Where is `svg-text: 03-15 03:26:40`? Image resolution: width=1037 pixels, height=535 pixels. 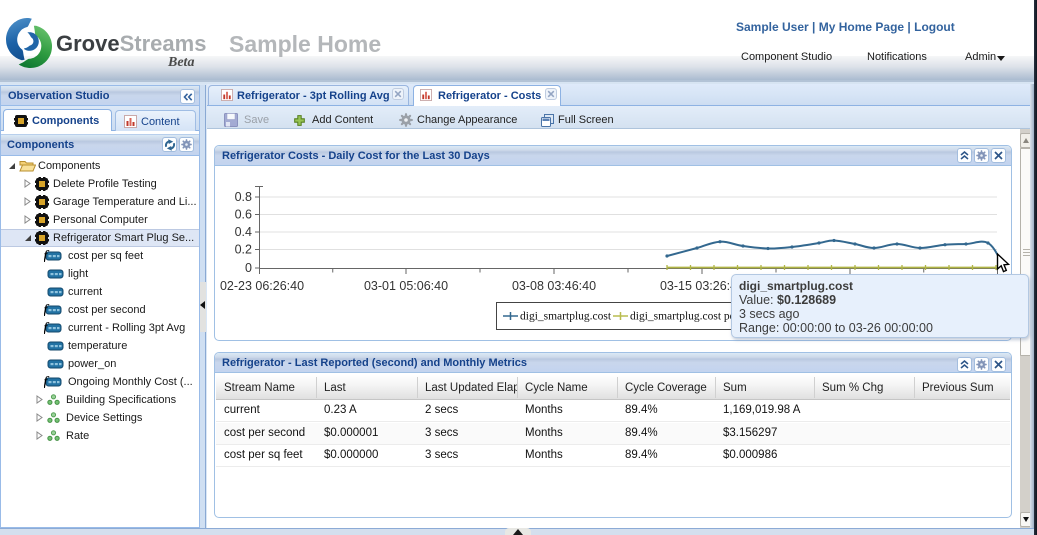 svg-text: 03-15 03:26:40 is located at coordinates (702, 286).